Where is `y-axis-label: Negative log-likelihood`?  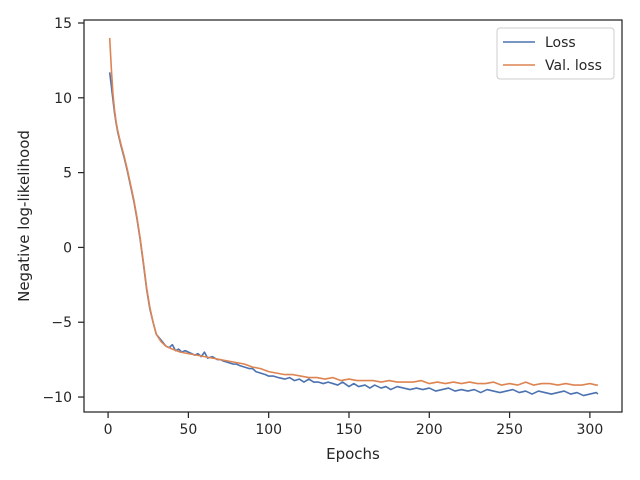 y-axis-label: Negative log-likelihood is located at coordinates (24, 216).